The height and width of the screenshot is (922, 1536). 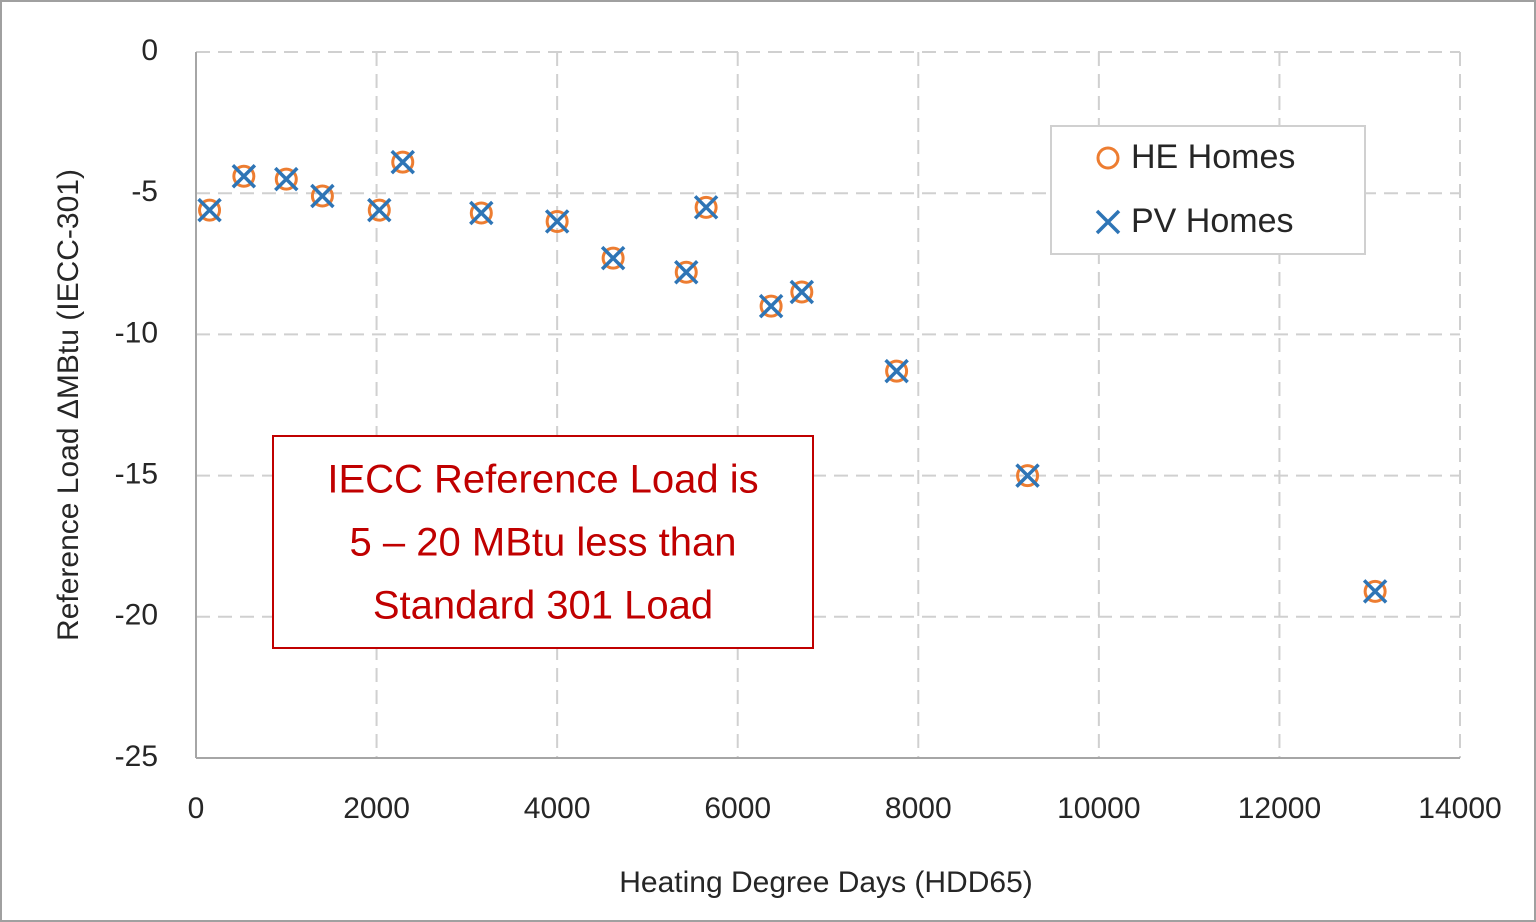 What do you see at coordinates (1212, 221) in the screenshot?
I see `legend-label: PV Homes` at bounding box center [1212, 221].